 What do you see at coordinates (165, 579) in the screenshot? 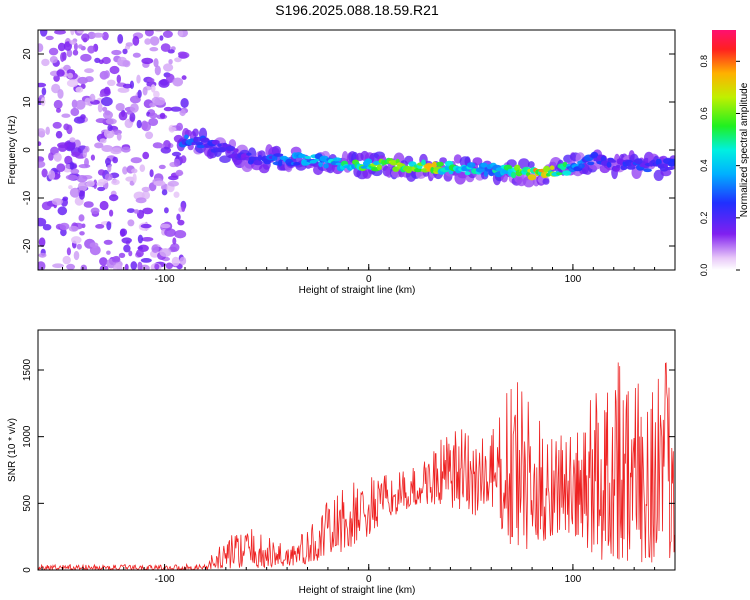
I see `x-tick-label: -100` at bounding box center [165, 579].